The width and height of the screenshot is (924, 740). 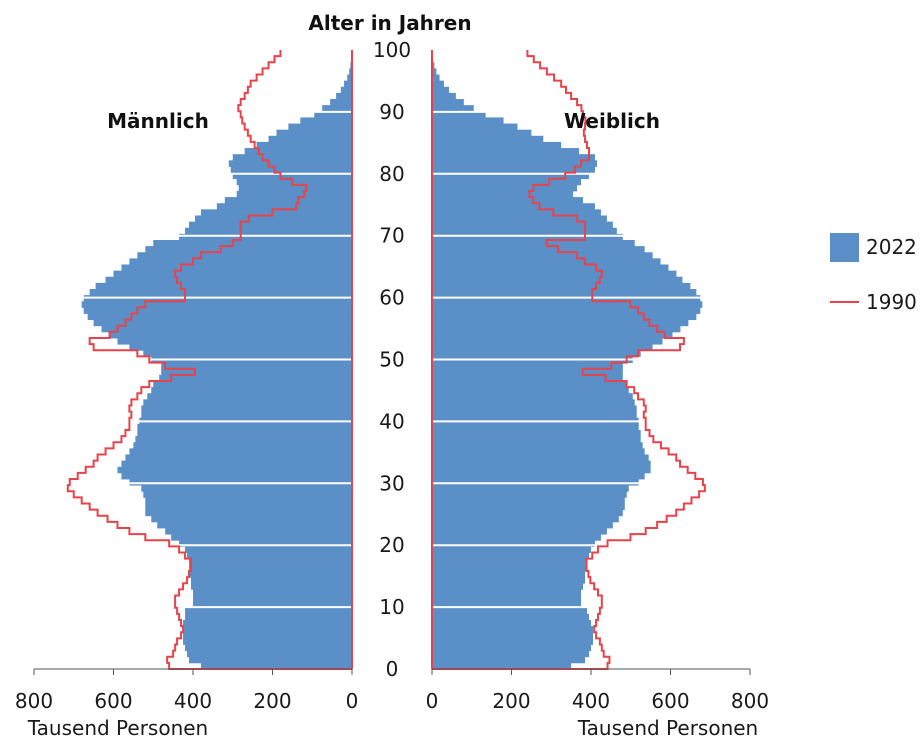 I want to click on age-tick-label: 20, so click(x=391, y=545).